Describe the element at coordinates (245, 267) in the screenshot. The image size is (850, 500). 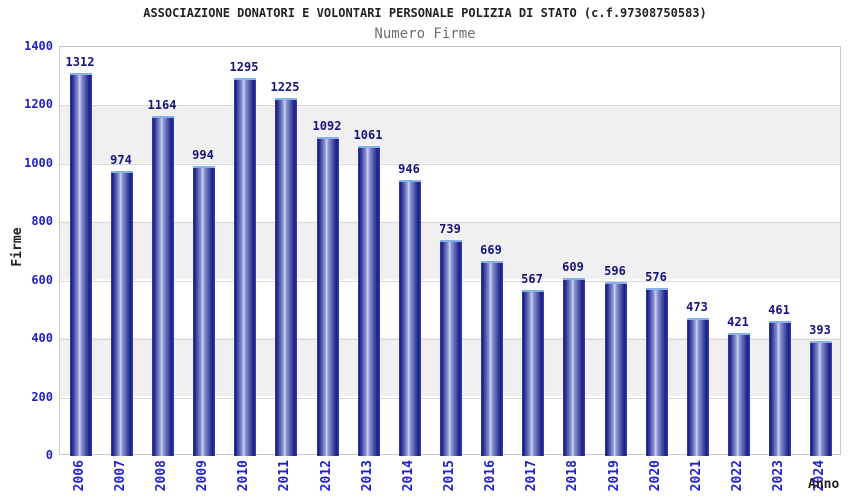
I see `bar-2010` at that location.